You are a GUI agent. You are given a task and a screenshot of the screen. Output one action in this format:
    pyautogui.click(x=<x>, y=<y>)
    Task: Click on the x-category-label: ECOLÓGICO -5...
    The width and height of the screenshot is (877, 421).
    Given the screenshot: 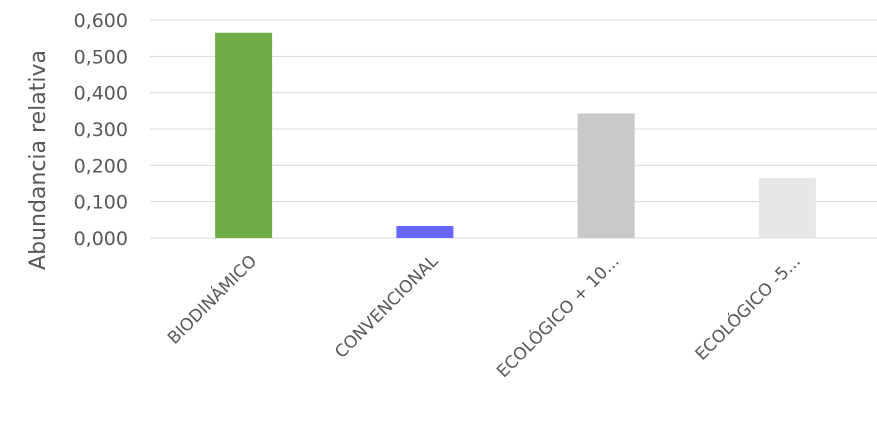 What is the action you would take?
    pyautogui.click(x=747, y=307)
    